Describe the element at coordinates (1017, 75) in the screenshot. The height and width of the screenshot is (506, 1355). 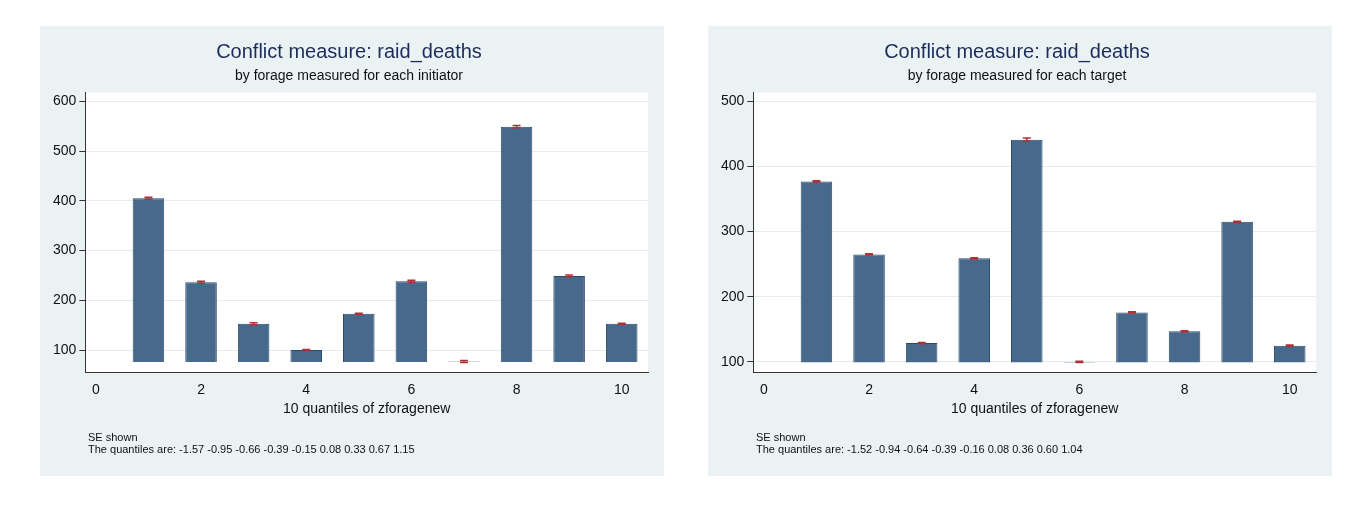
I see `chart-subtitle: by forage measured for each target` at that location.